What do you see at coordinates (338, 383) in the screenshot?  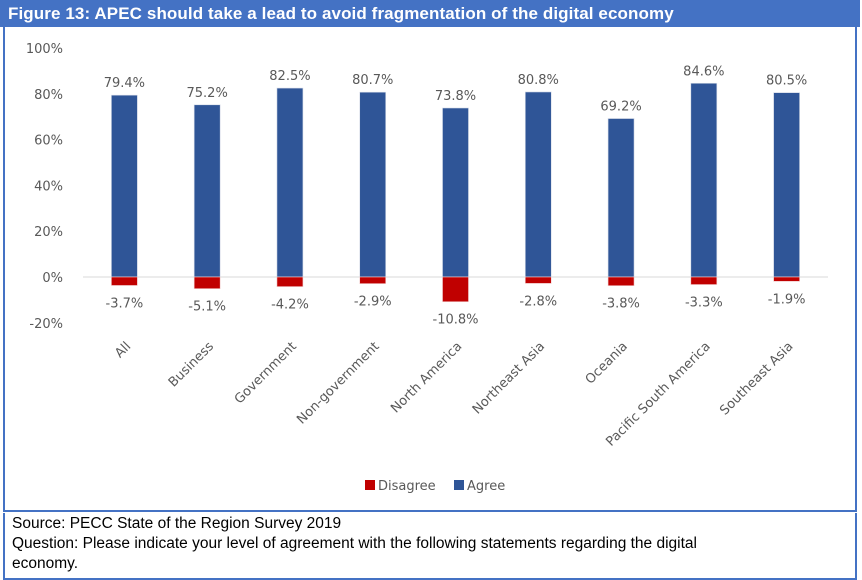 I see `category-label: Non-government` at bounding box center [338, 383].